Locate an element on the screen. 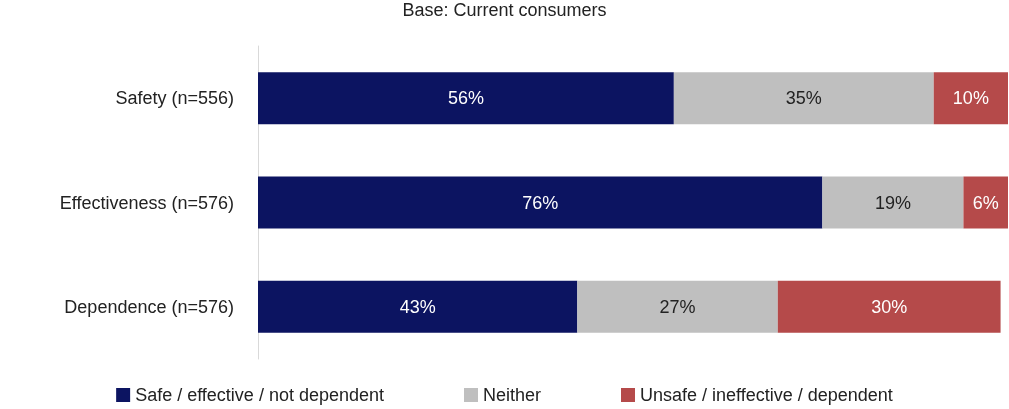 This screenshot has width=1009, height=409. data-label: 30% is located at coordinates (889, 306).